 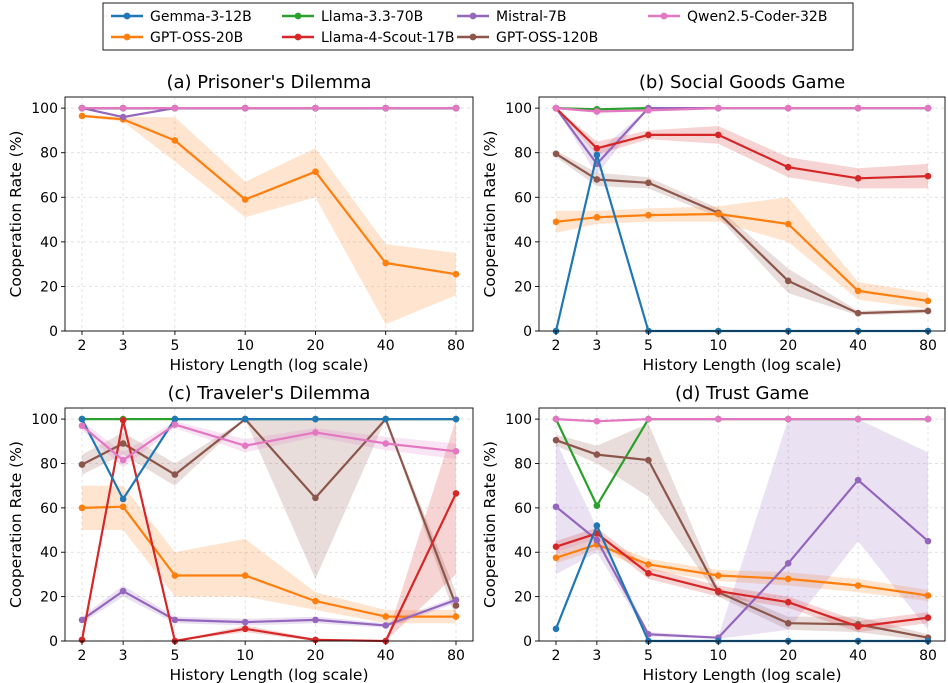 I want to click on legend-entry-gpt-oss-20b: GPT-OSS-20B, so click(x=177, y=38).